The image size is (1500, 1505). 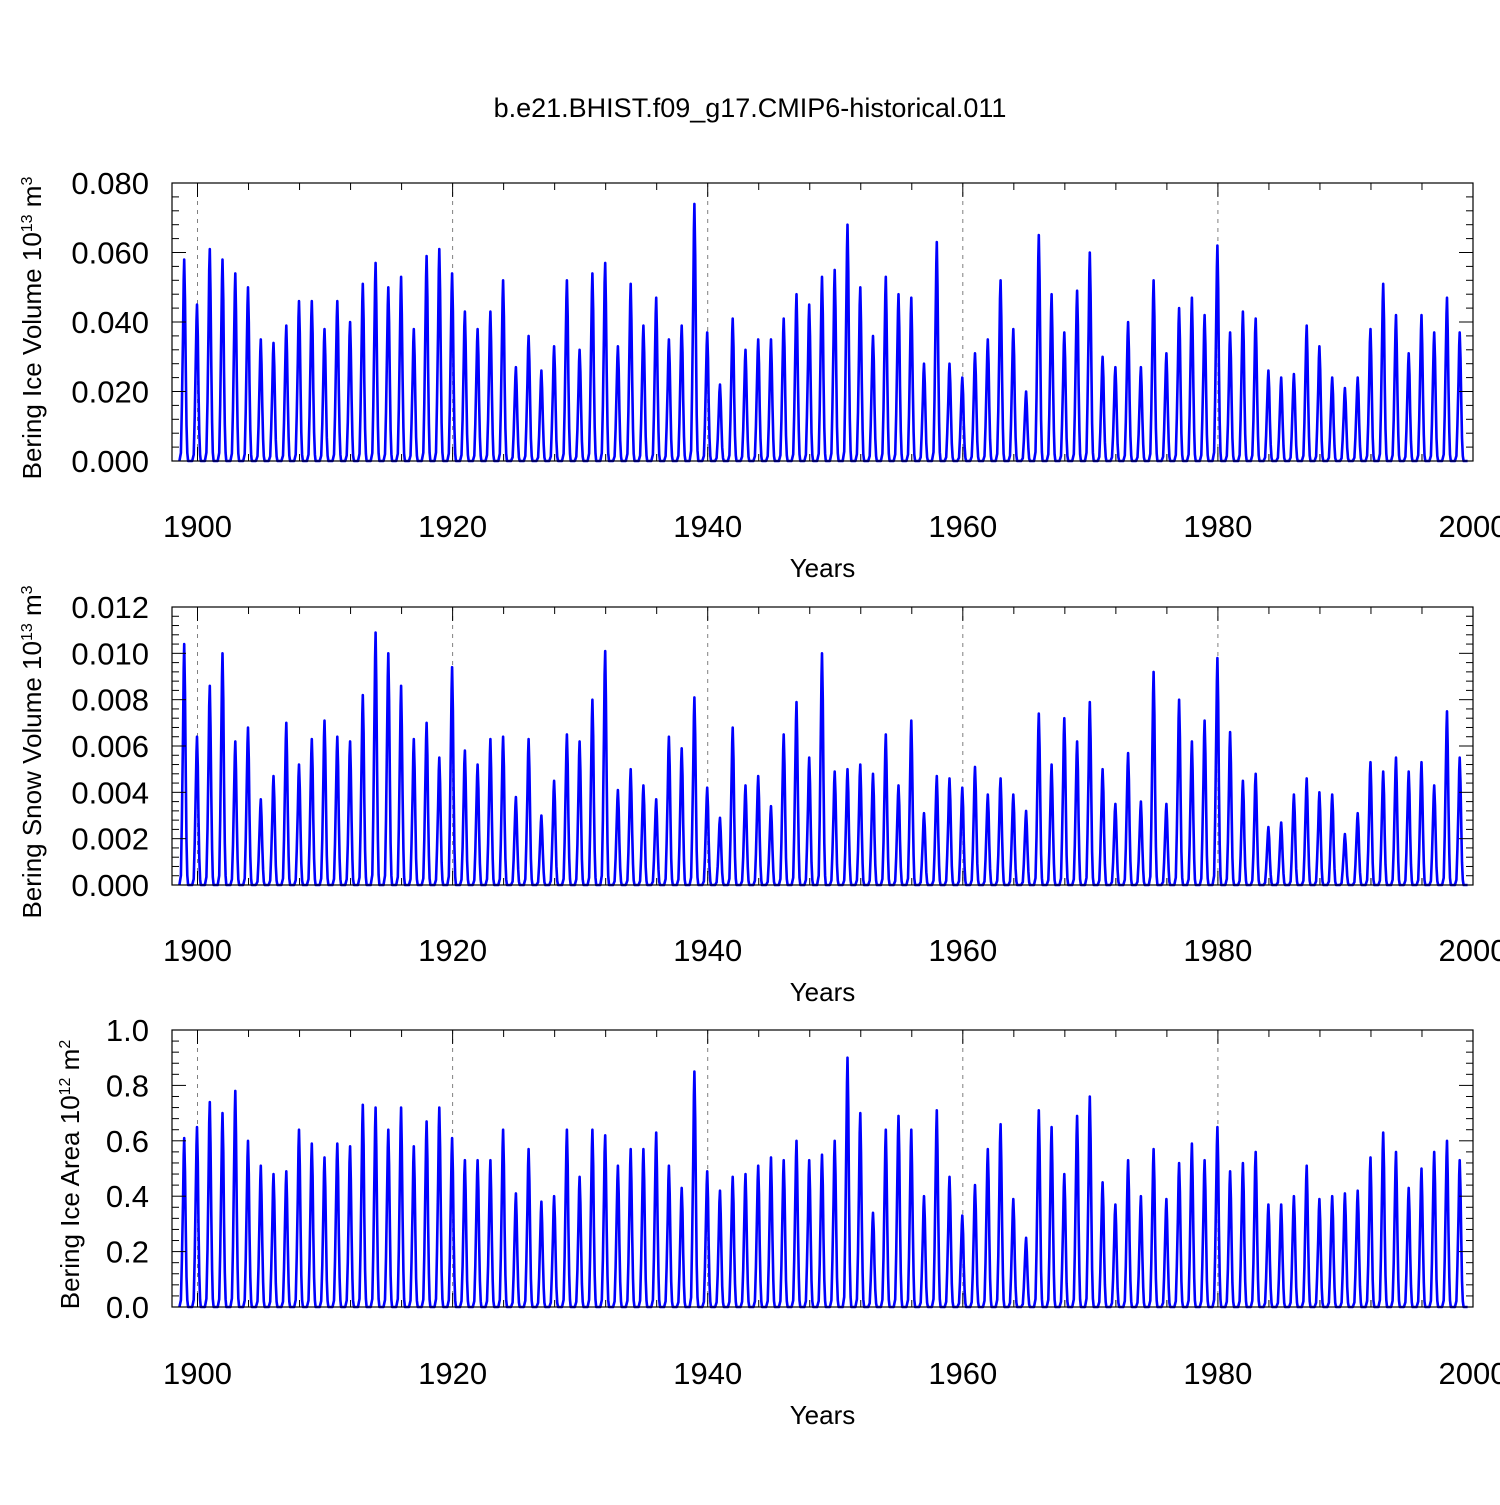 I want to click on y-tick-label: 0.002, so click(x=110, y=839).